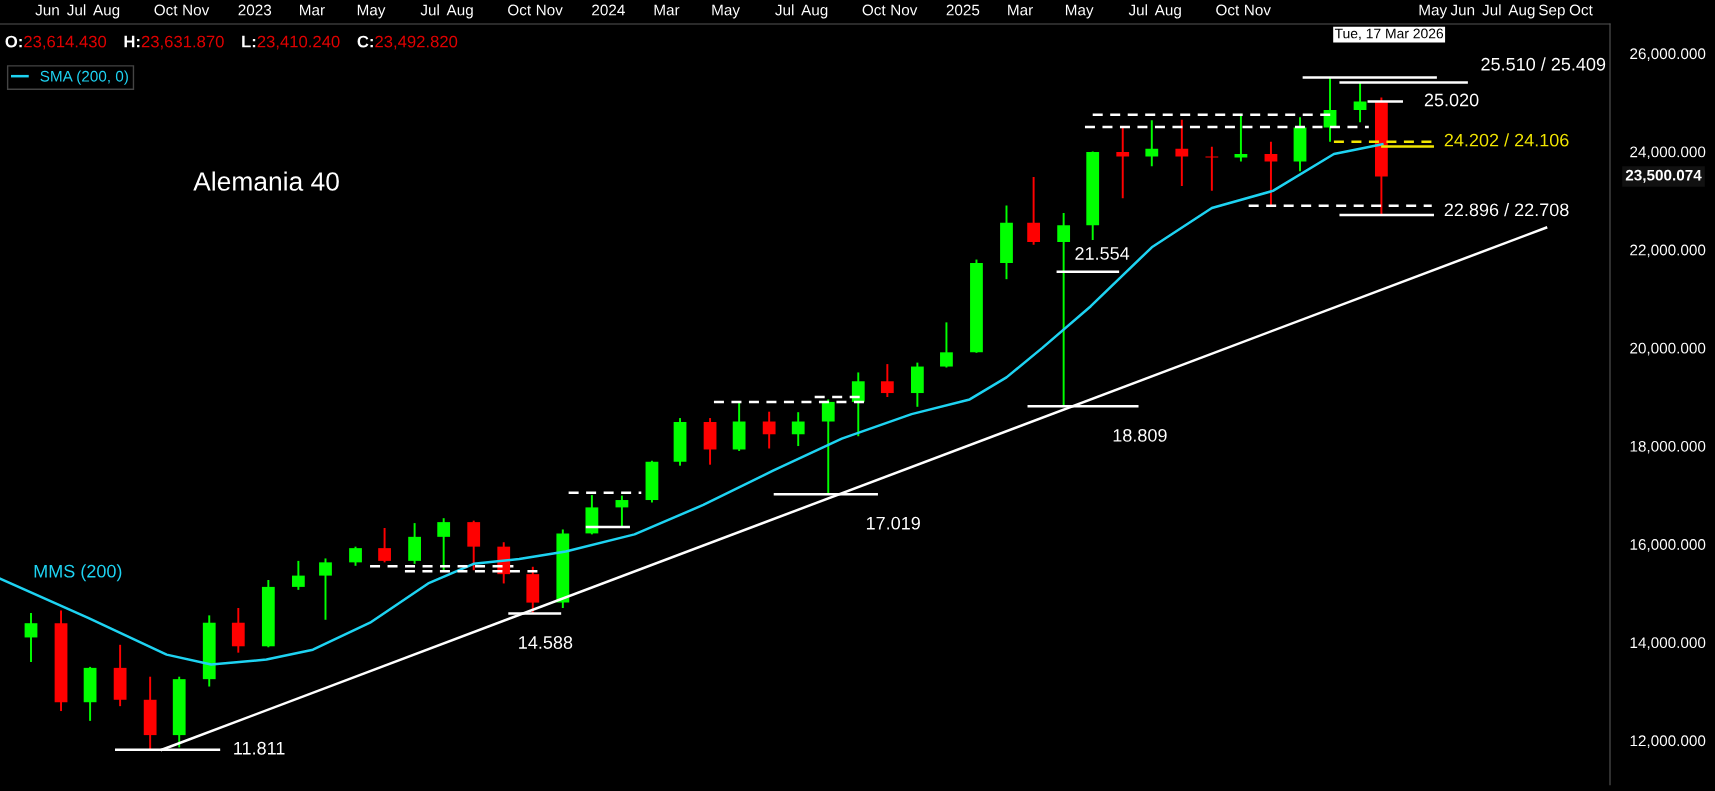  Describe the element at coordinates (291, 42) in the screenshot. I see `annotation: L:23,410.240` at that location.